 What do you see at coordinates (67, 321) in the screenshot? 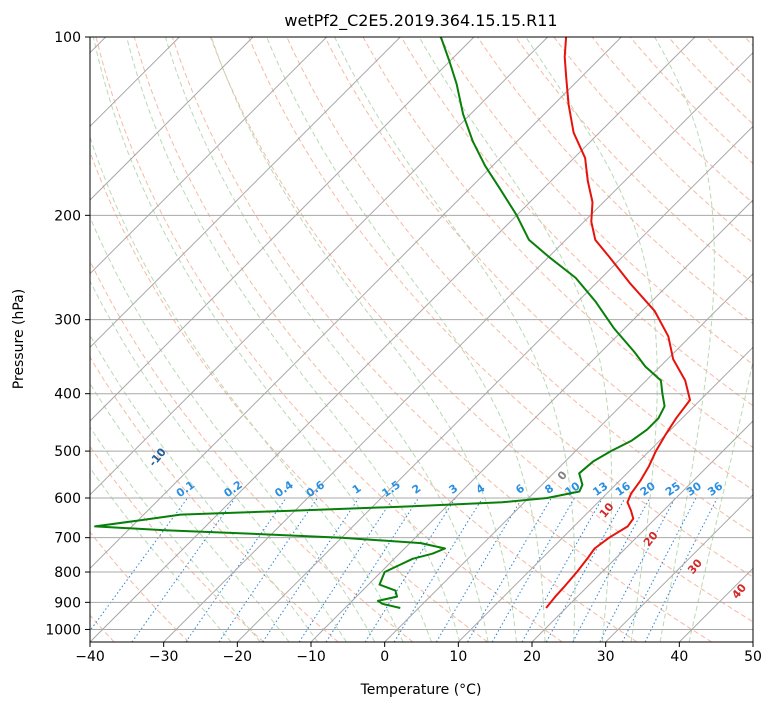
I see `y-tick-label: 300` at bounding box center [67, 321].